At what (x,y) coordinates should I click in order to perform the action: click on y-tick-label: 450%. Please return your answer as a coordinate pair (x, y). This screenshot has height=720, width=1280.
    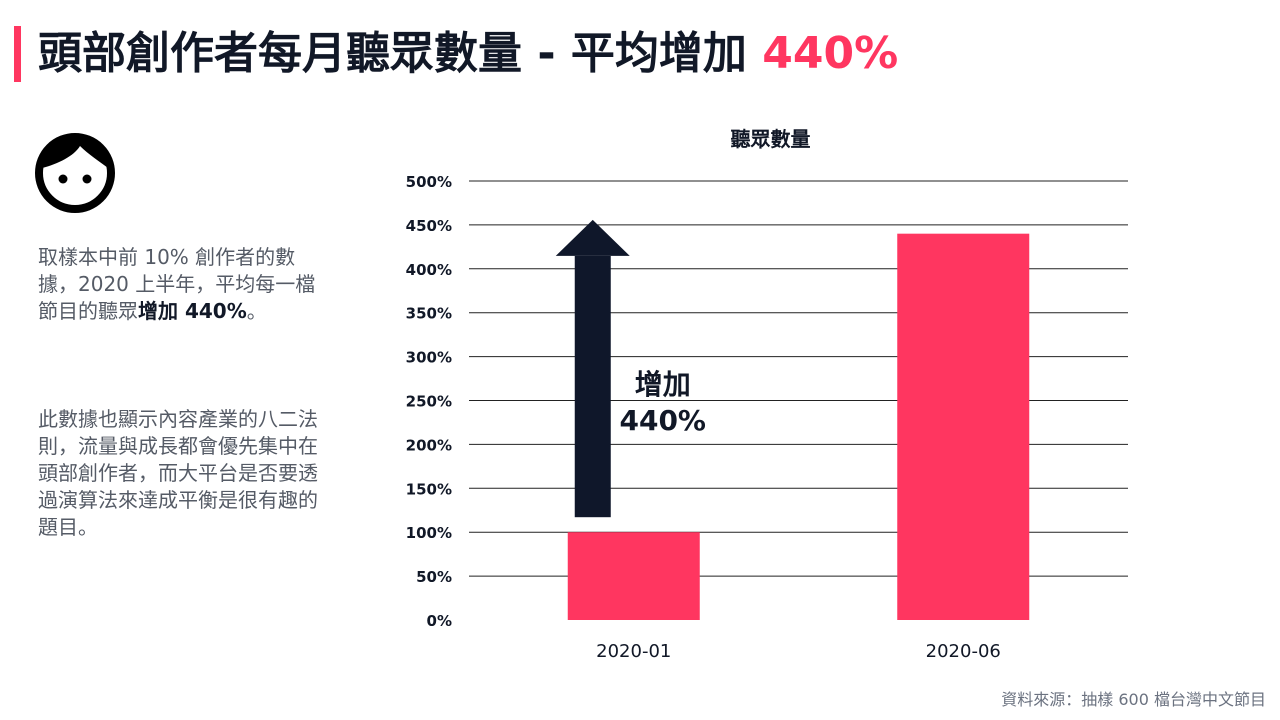
    Looking at the image, I should click on (429, 226).